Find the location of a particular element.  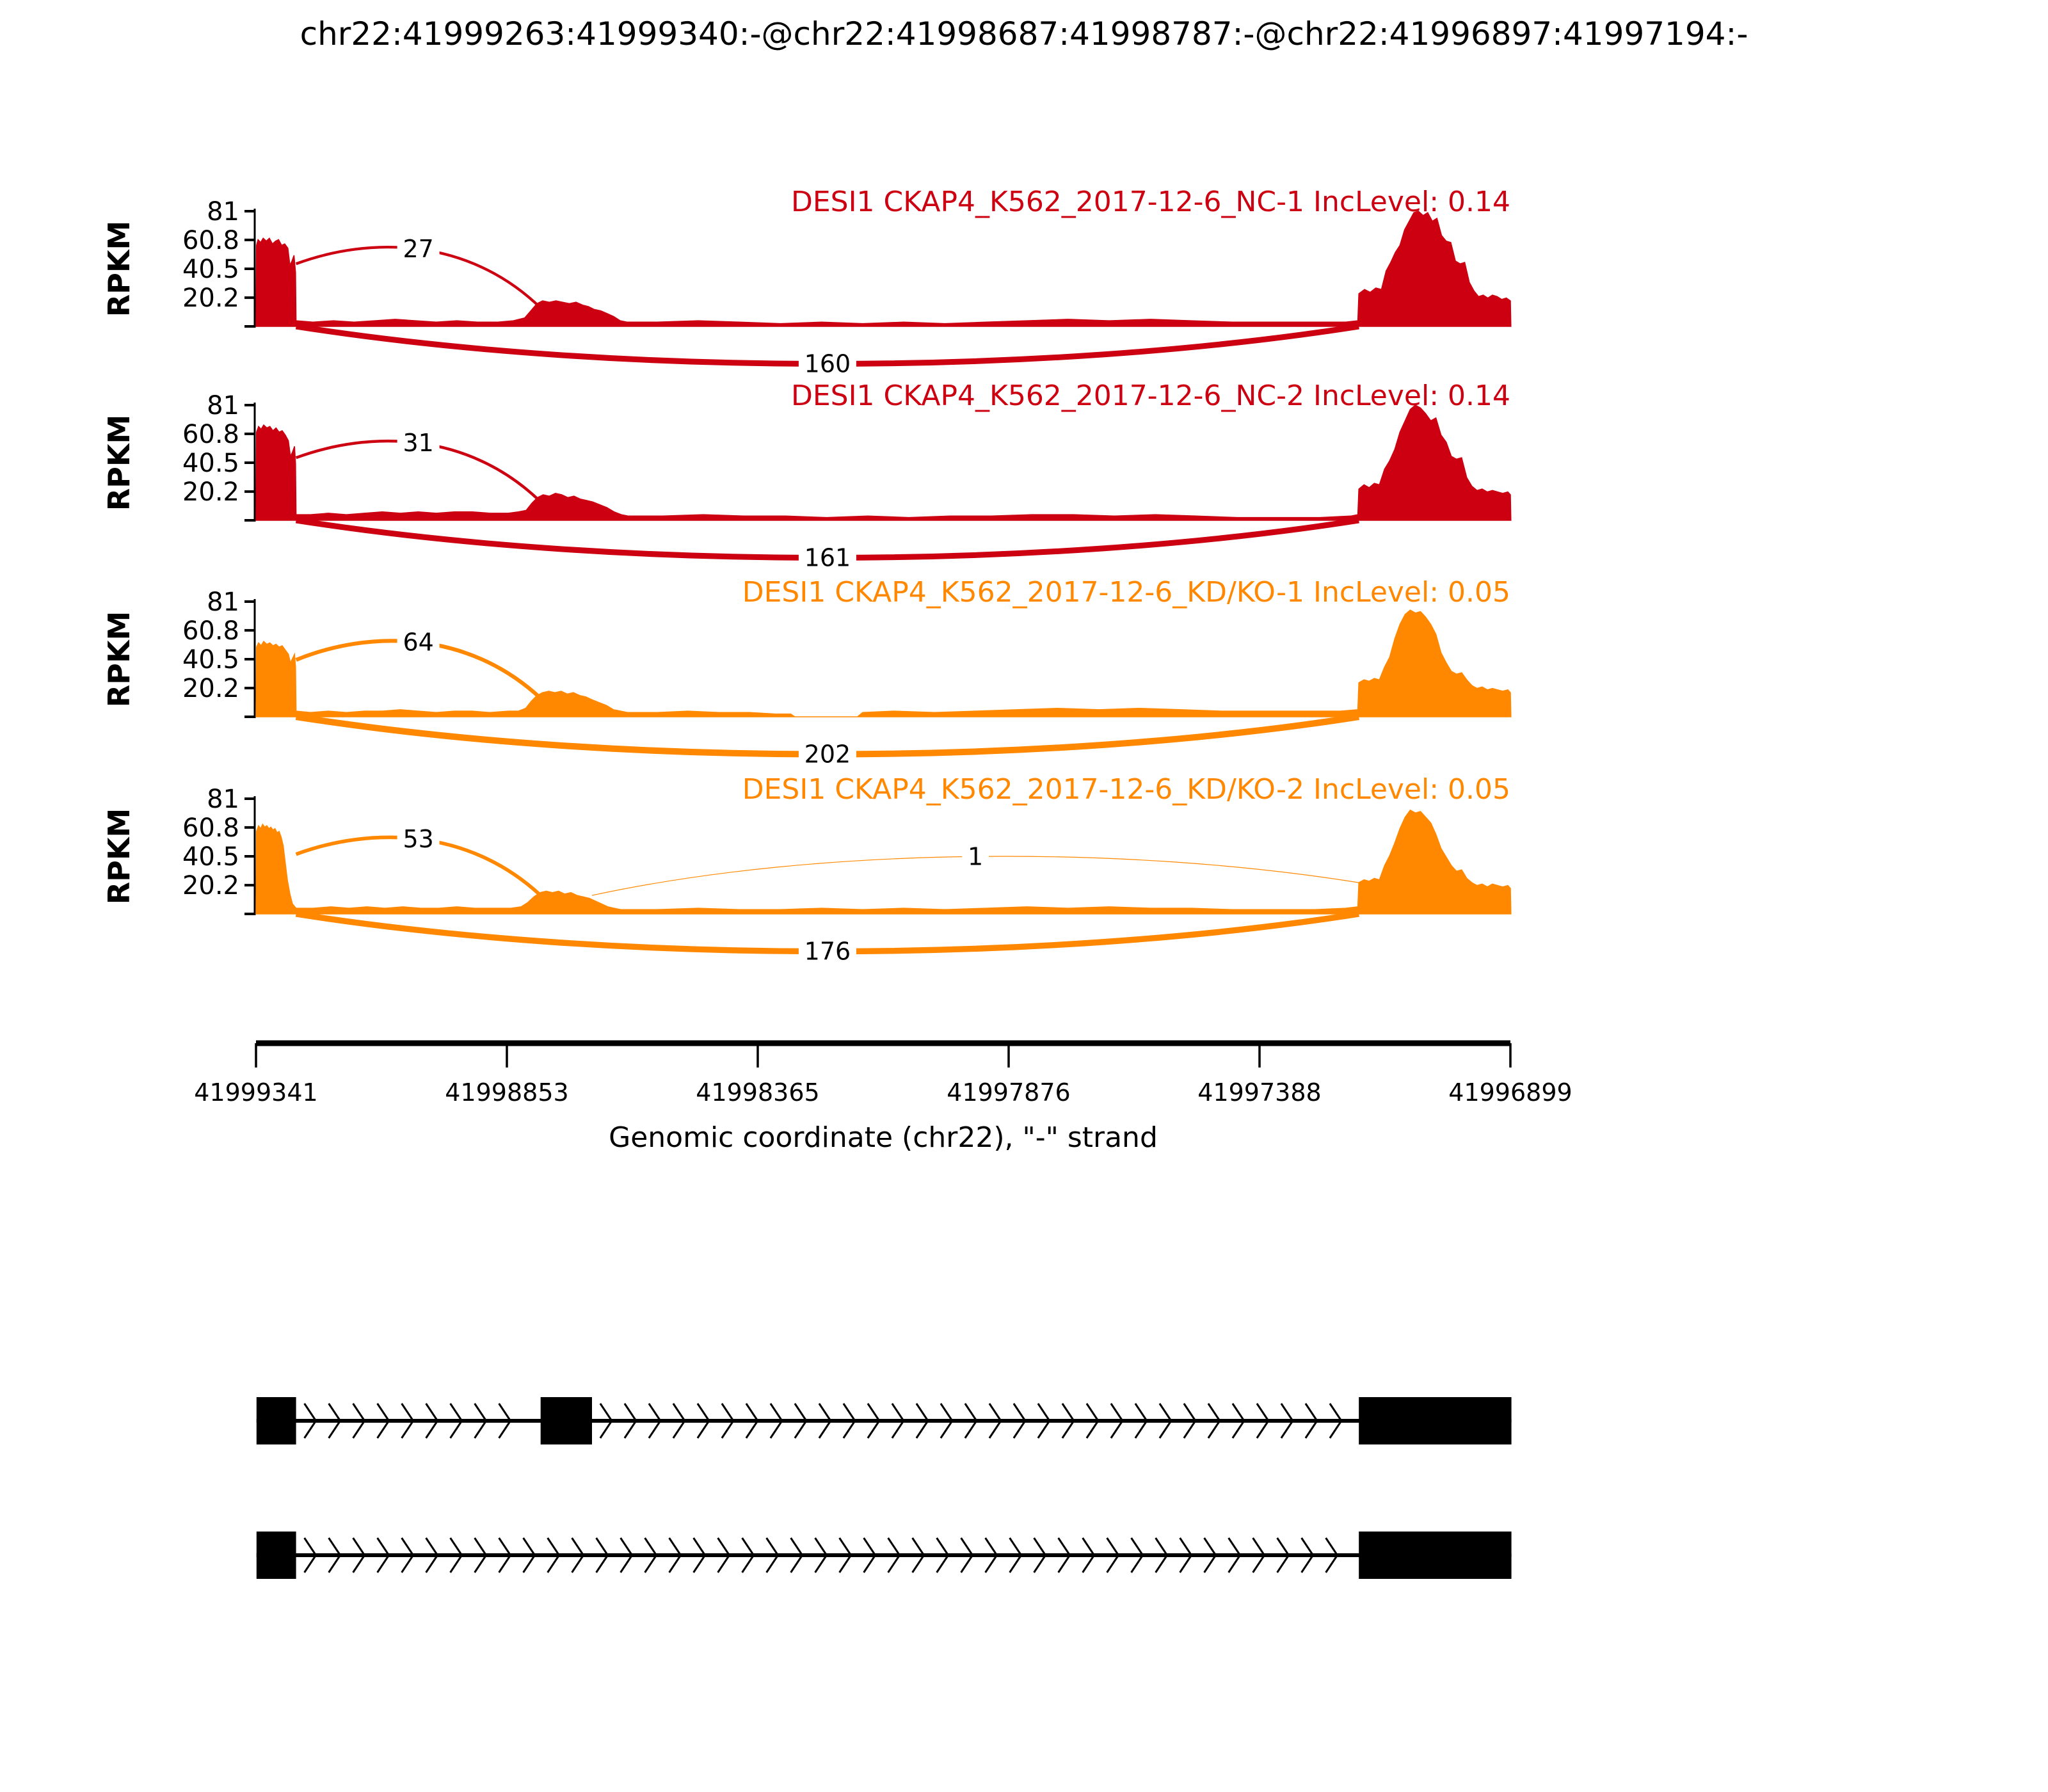

junction-count-label: 160 is located at coordinates (827, 364).